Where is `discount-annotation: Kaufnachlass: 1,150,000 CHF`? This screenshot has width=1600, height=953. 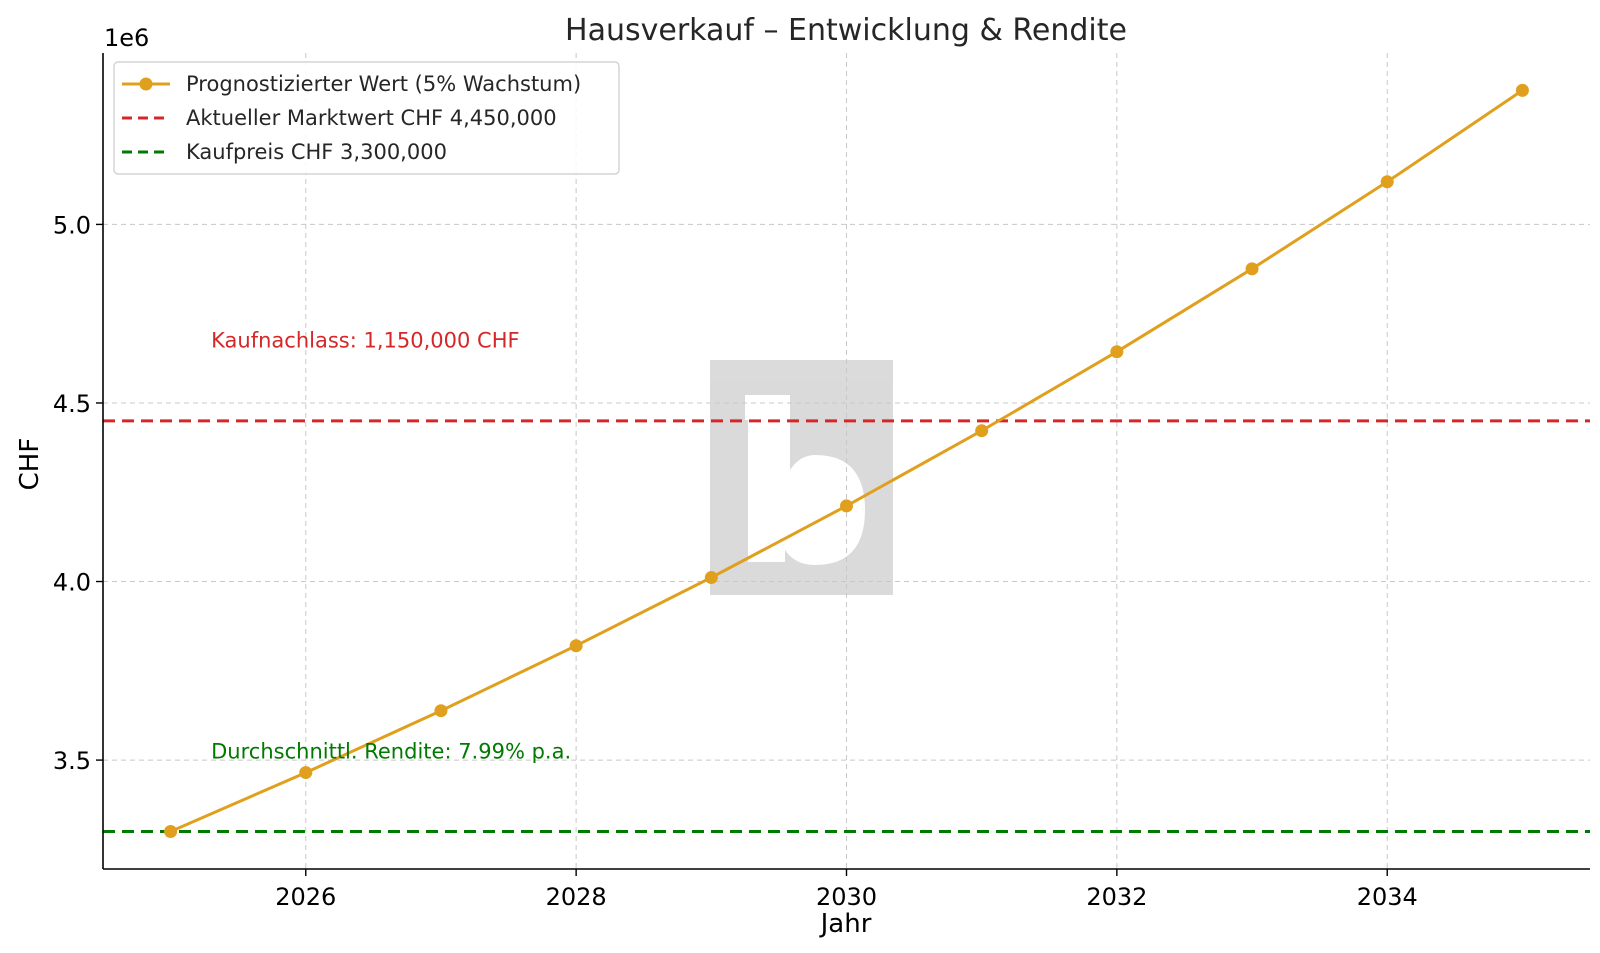
discount-annotation: Kaufnachlass: 1,150,000 CHF is located at coordinates (365, 341).